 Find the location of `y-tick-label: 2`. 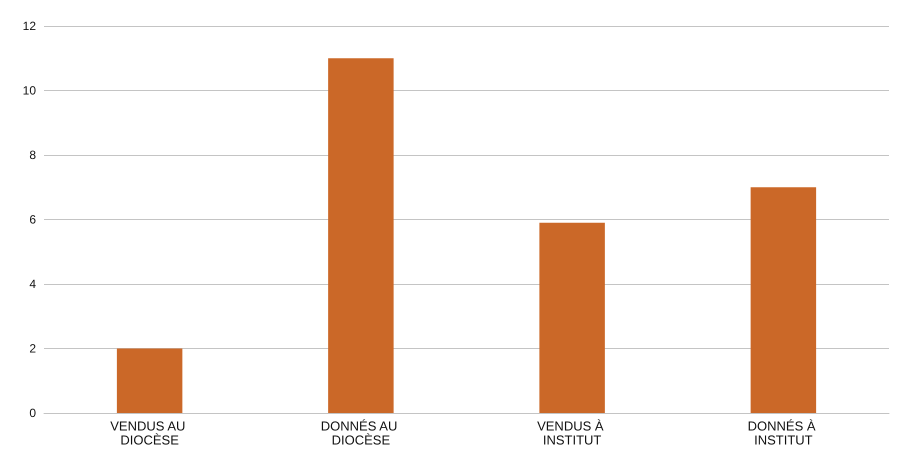

y-tick-label: 2 is located at coordinates (32, 349).